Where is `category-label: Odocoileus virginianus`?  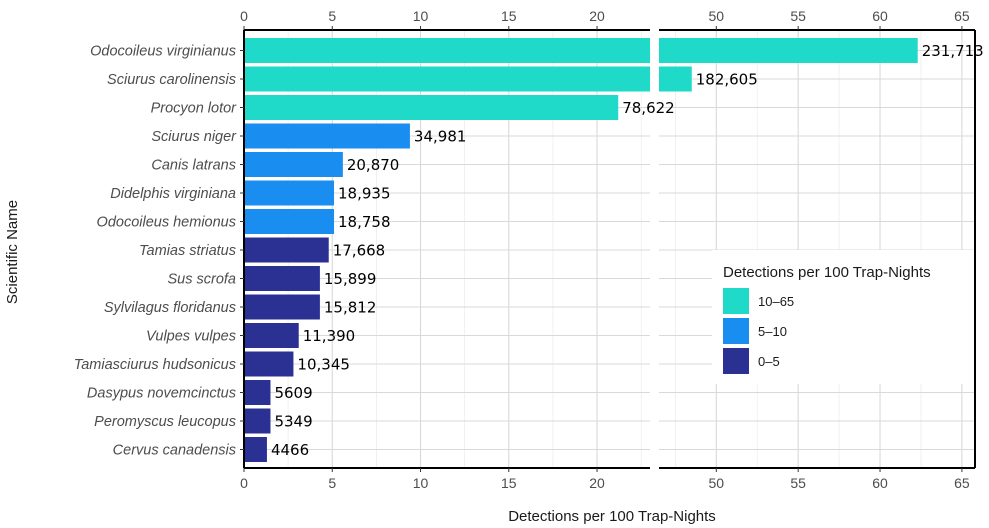
category-label: Odocoileus virginianus is located at coordinates (163, 52).